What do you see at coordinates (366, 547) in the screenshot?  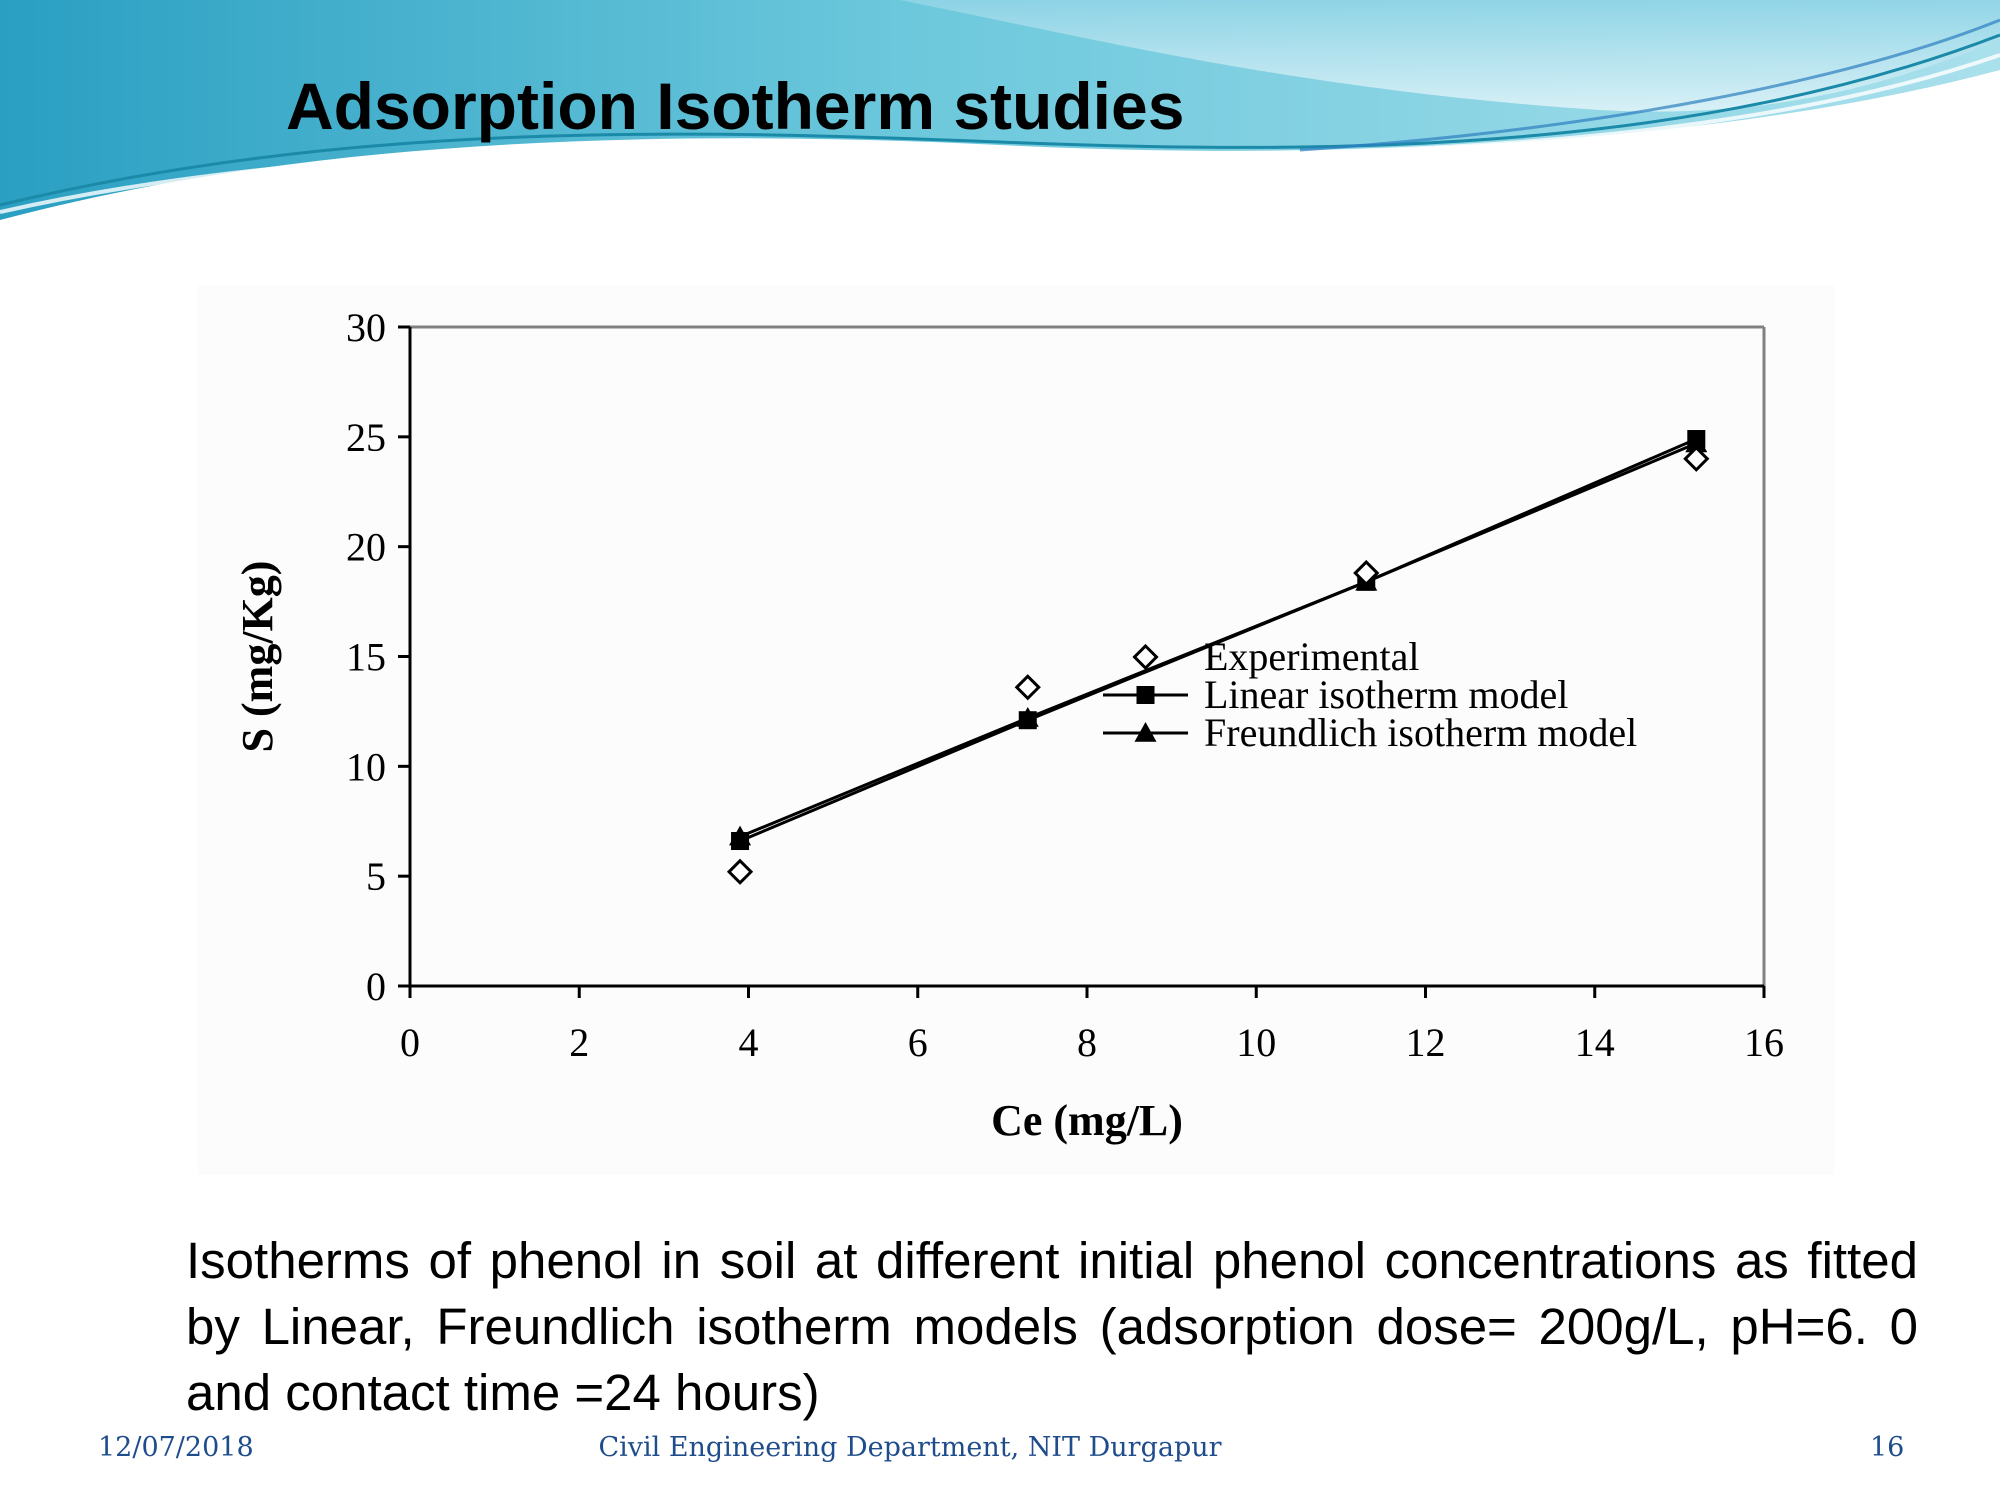 I see `y-tick-label: 20` at bounding box center [366, 547].